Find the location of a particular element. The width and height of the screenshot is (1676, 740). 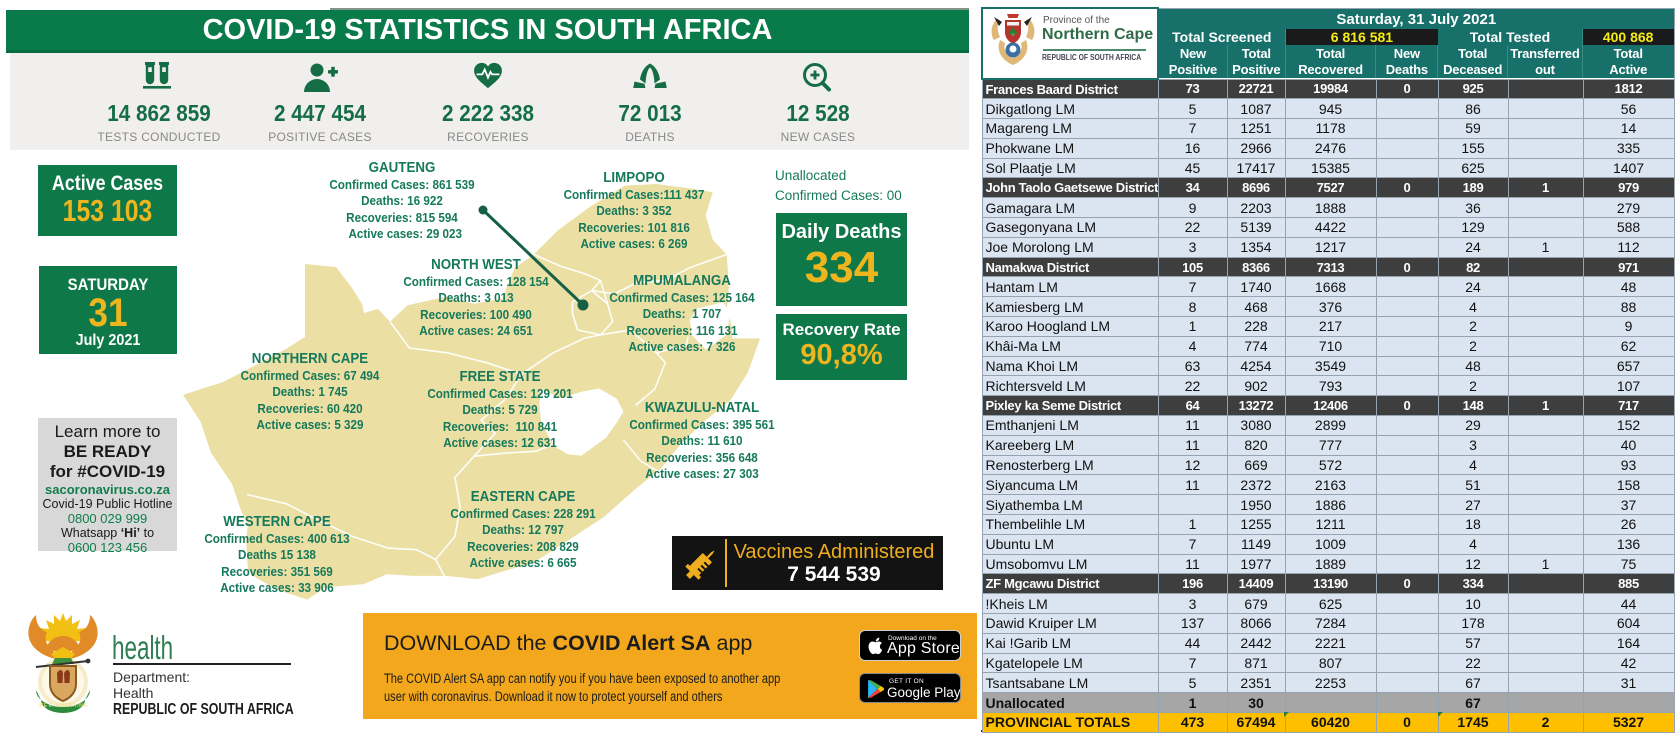

svg-text: !KE E: /XARRA //KE is located at coordinates (63, 706).